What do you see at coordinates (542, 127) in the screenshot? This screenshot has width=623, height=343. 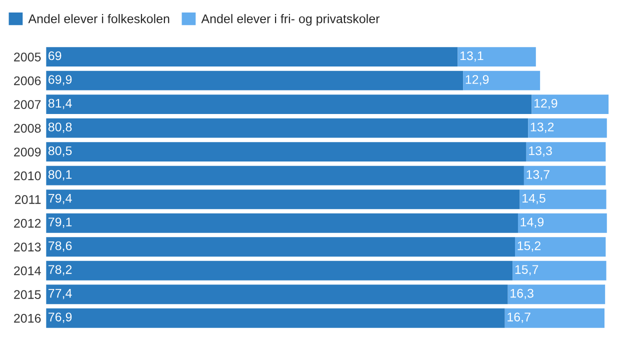 I see `data-label: 13,2` at bounding box center [542, 127].